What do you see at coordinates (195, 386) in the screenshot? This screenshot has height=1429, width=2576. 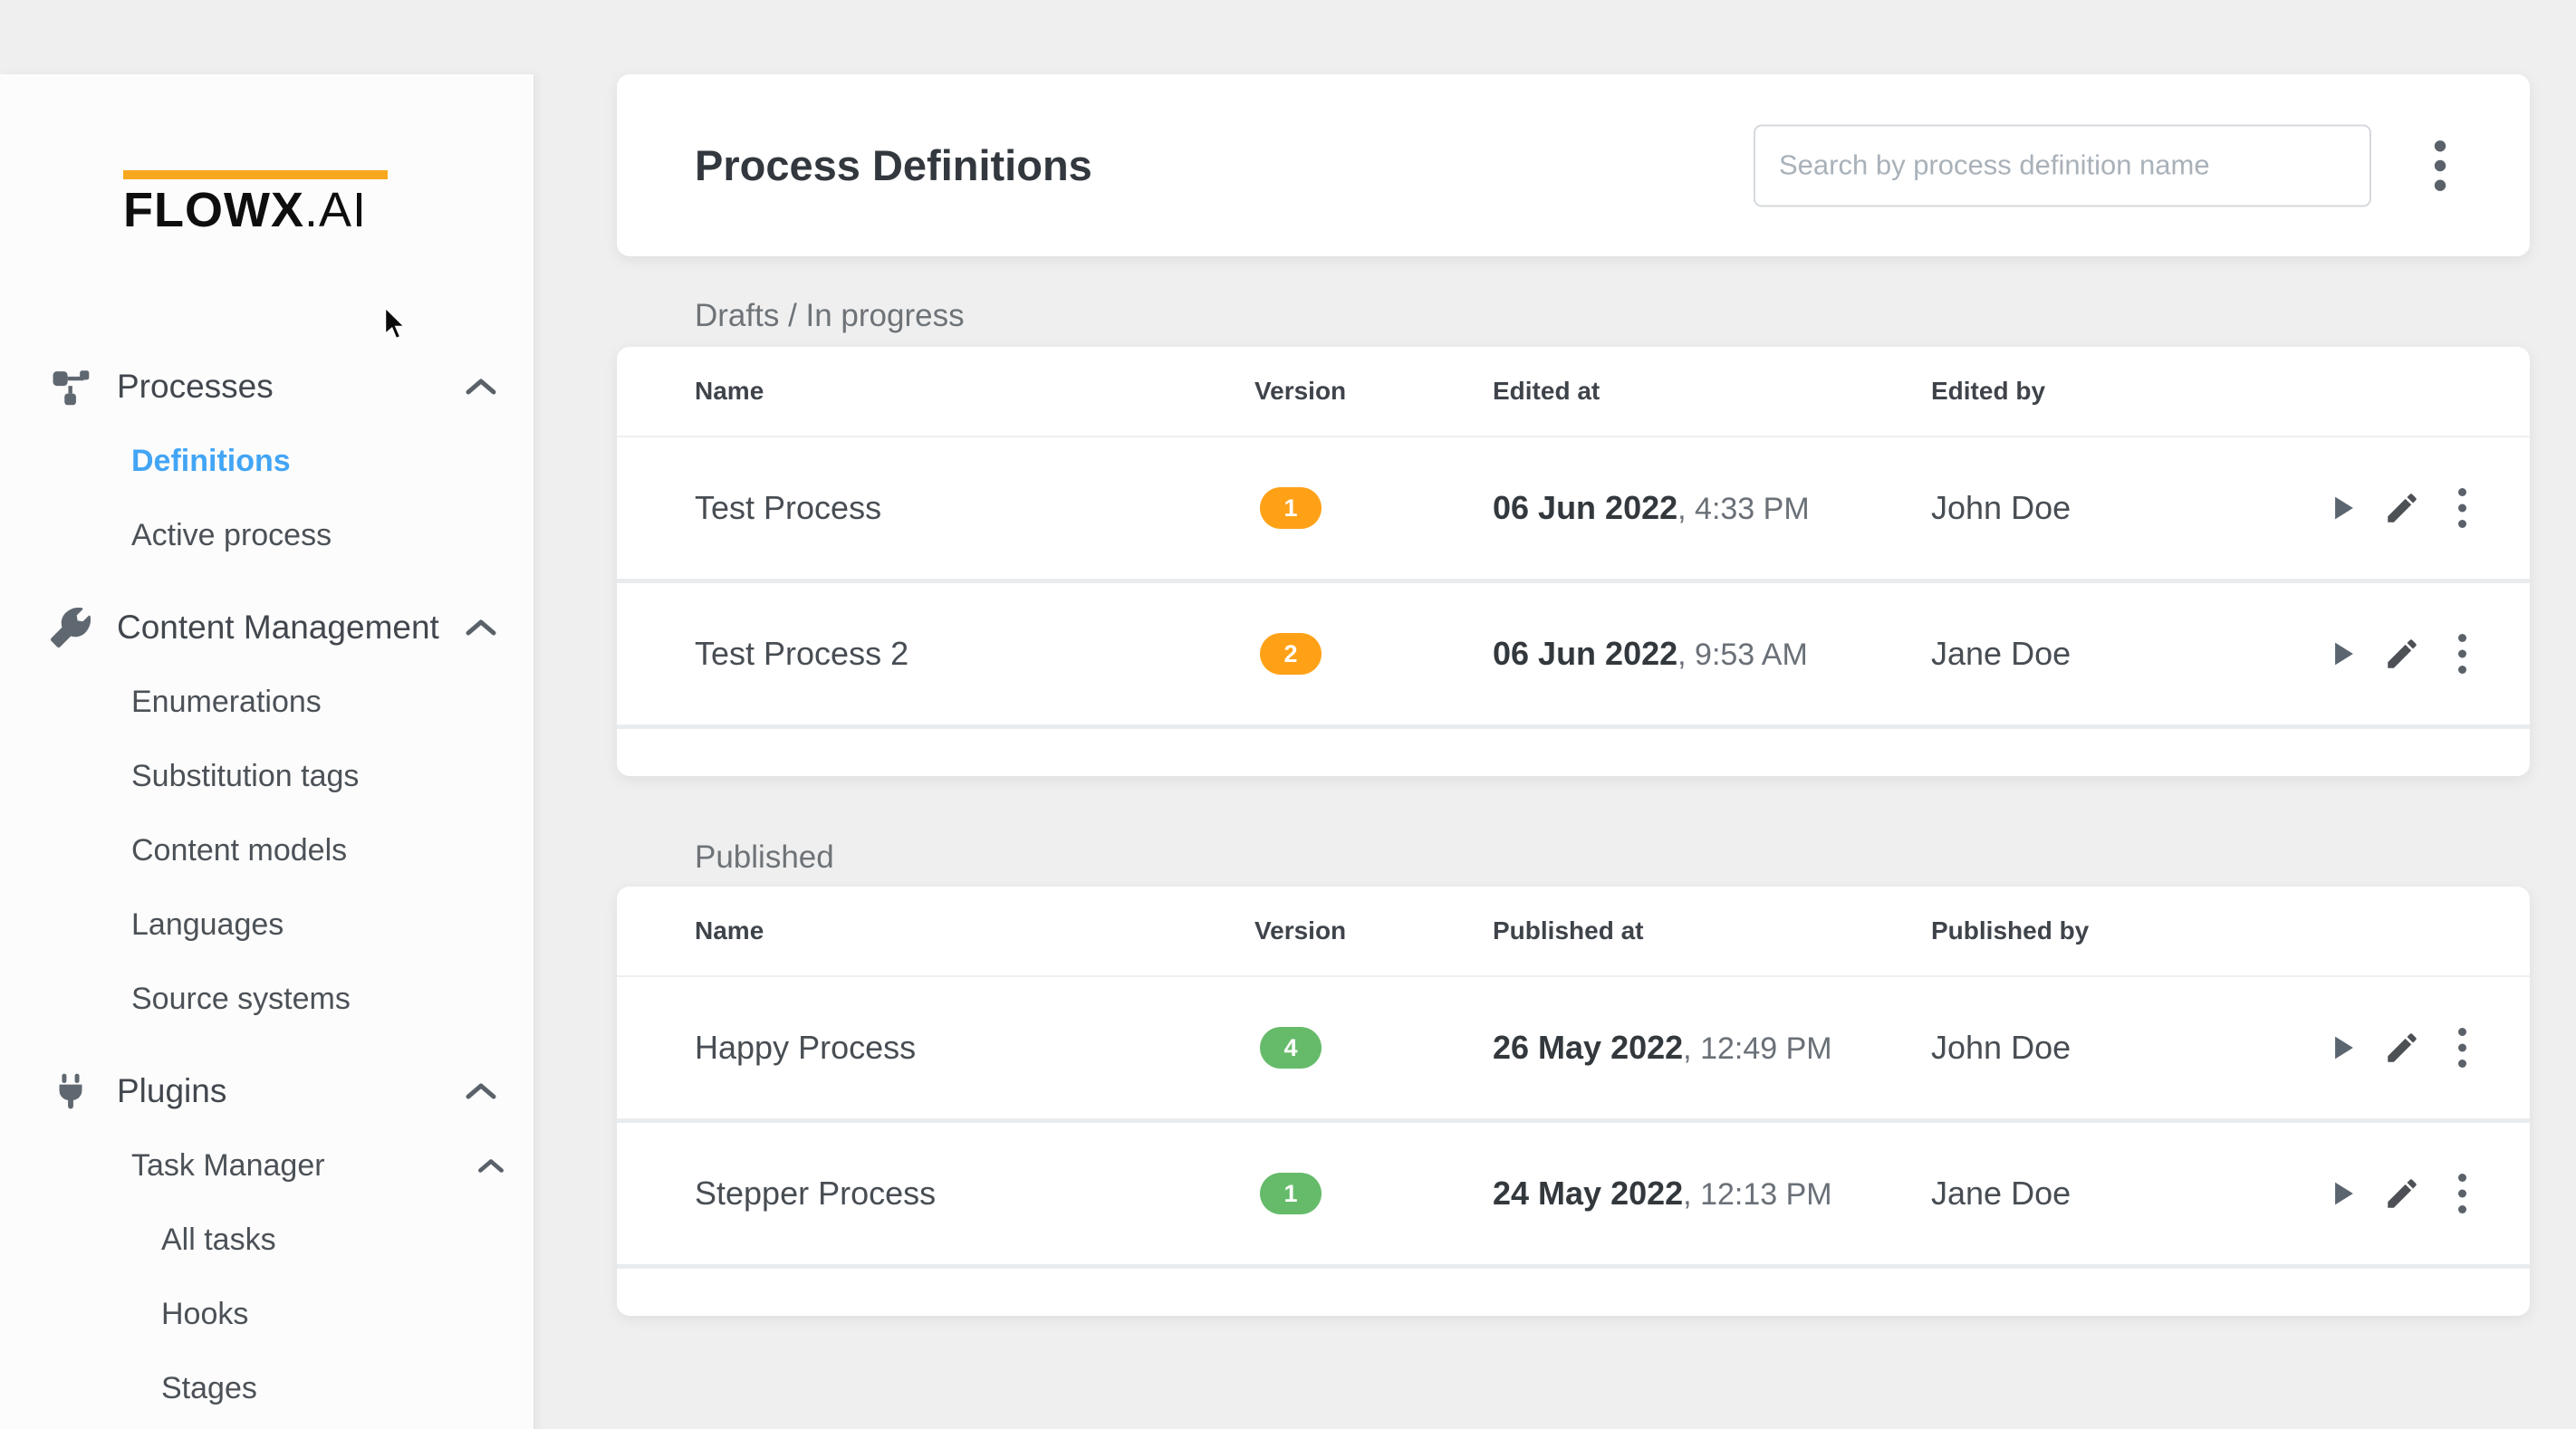 I see `sidebar-item-label: Processes` at bounding box center [195, 386].